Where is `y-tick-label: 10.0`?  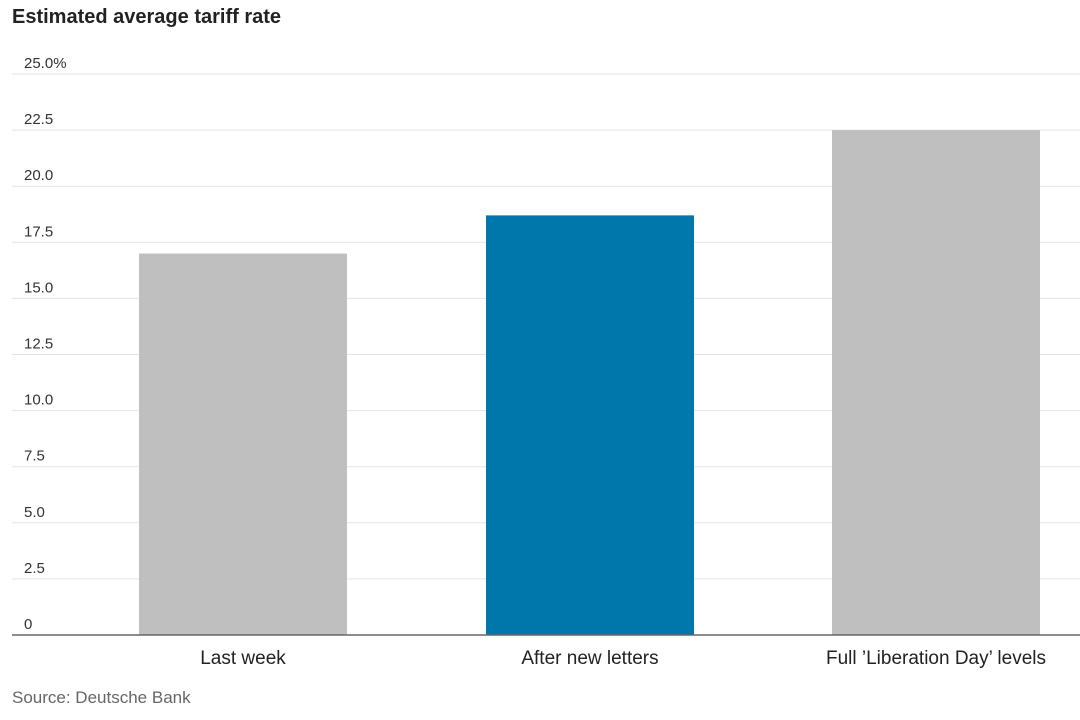 y-tick-label: 10.0 is located at coordinates (38, 400).